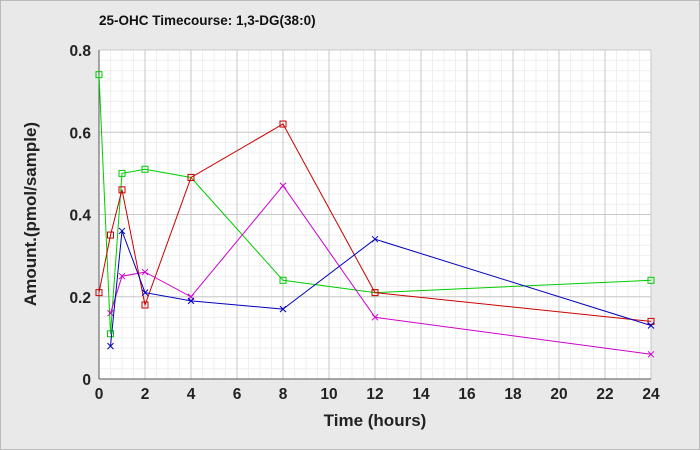 The height and width of the screenshot is (450, 700). I want to click on x-tick-label: 20, so click(558, 394).